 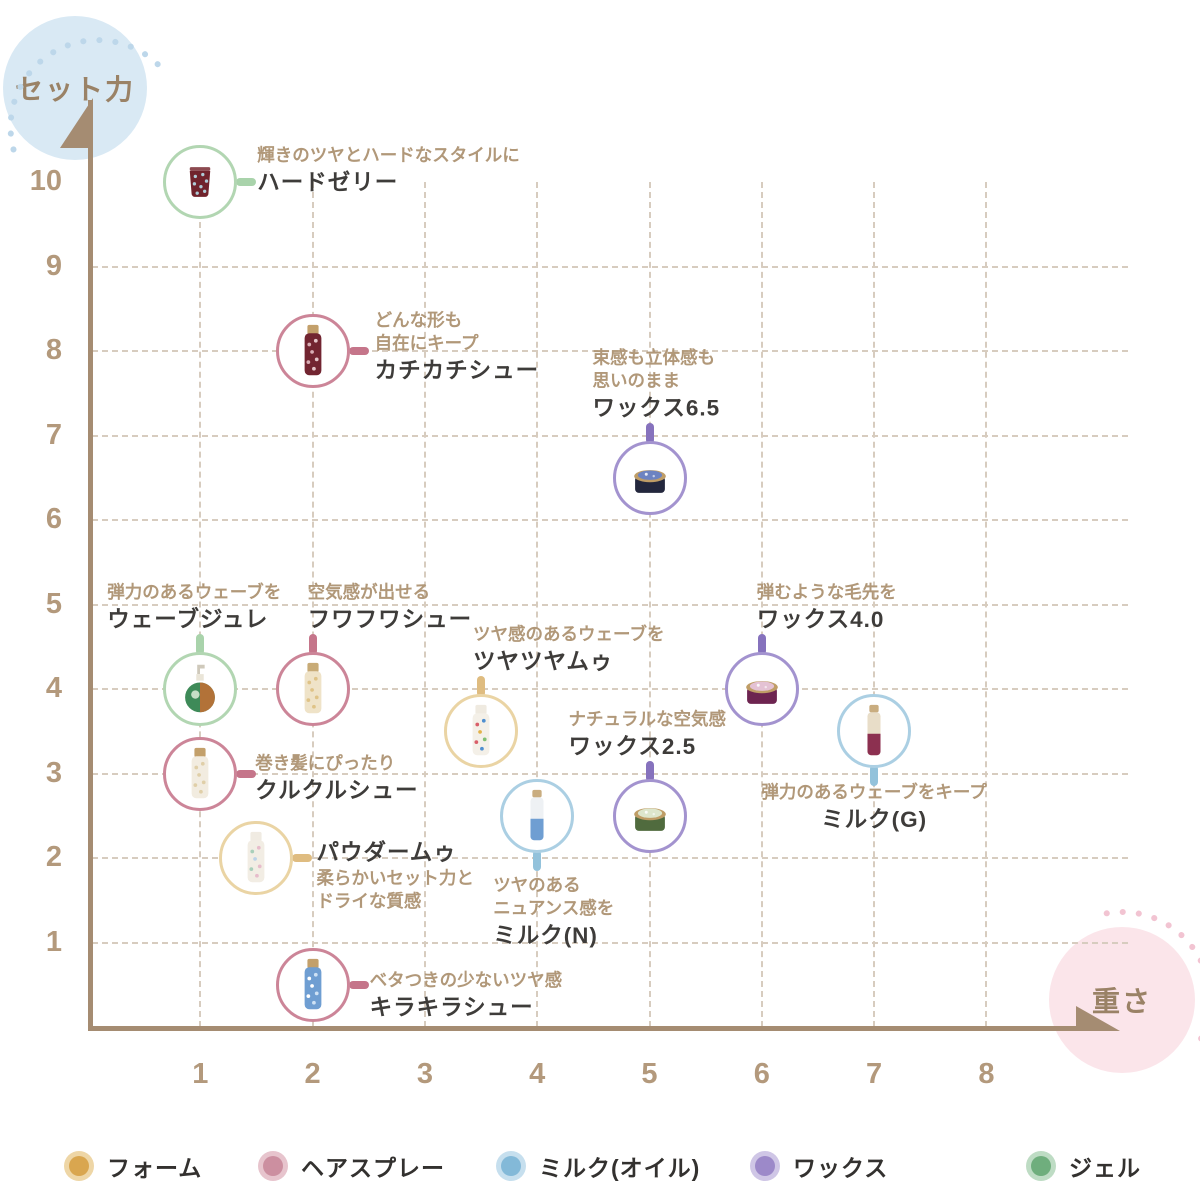 What do you see at coordinates (53, 265) in the screenshot?
I see `y-tick-label: 9` at bounding box center [53, 265].